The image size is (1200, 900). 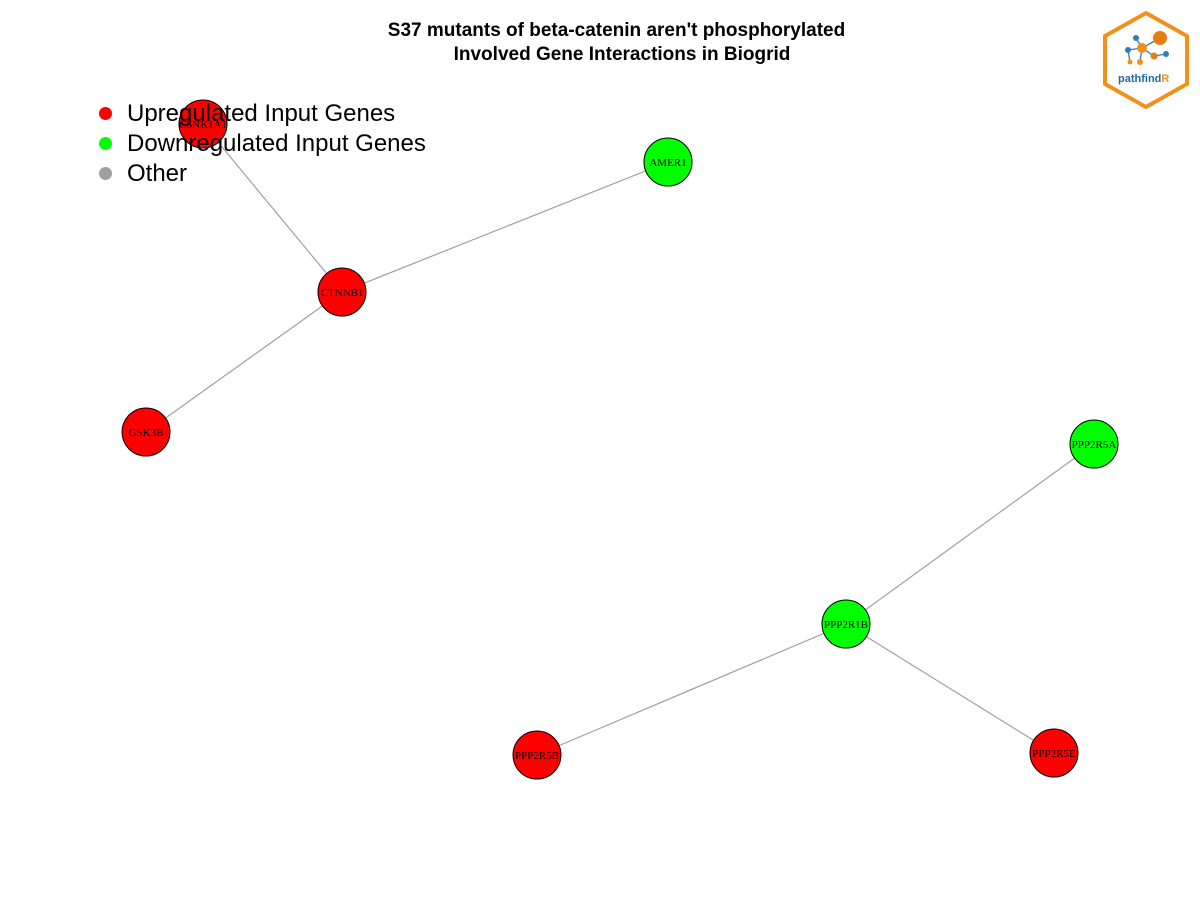 I want to click on node-csnk1a1: CSNK1A1, so click(x=203, y=124).